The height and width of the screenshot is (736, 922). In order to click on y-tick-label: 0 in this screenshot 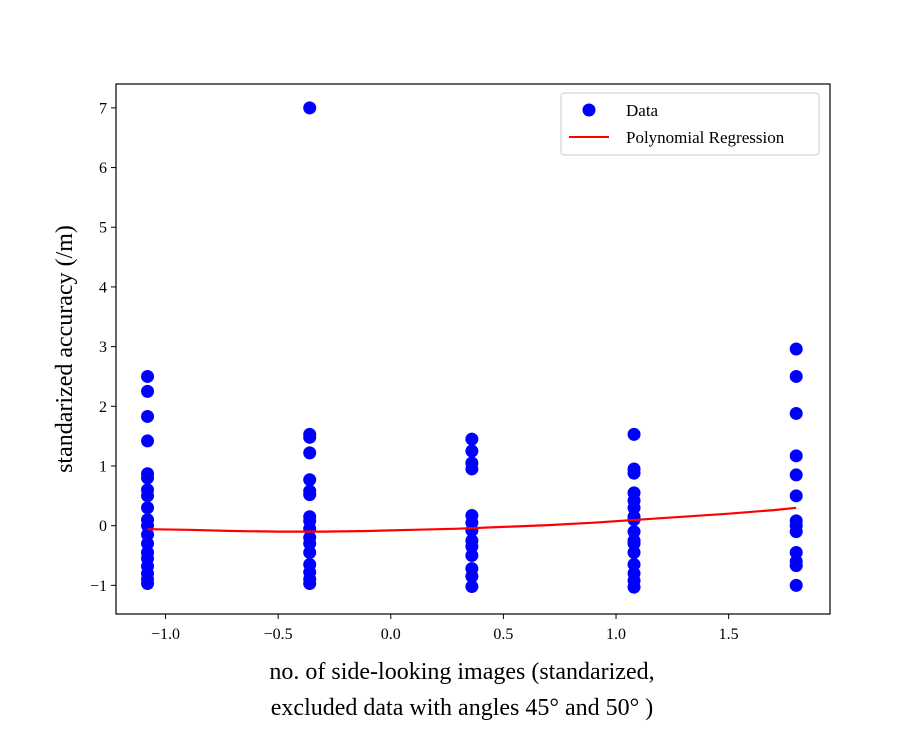, I will do `click(103, 526)`.